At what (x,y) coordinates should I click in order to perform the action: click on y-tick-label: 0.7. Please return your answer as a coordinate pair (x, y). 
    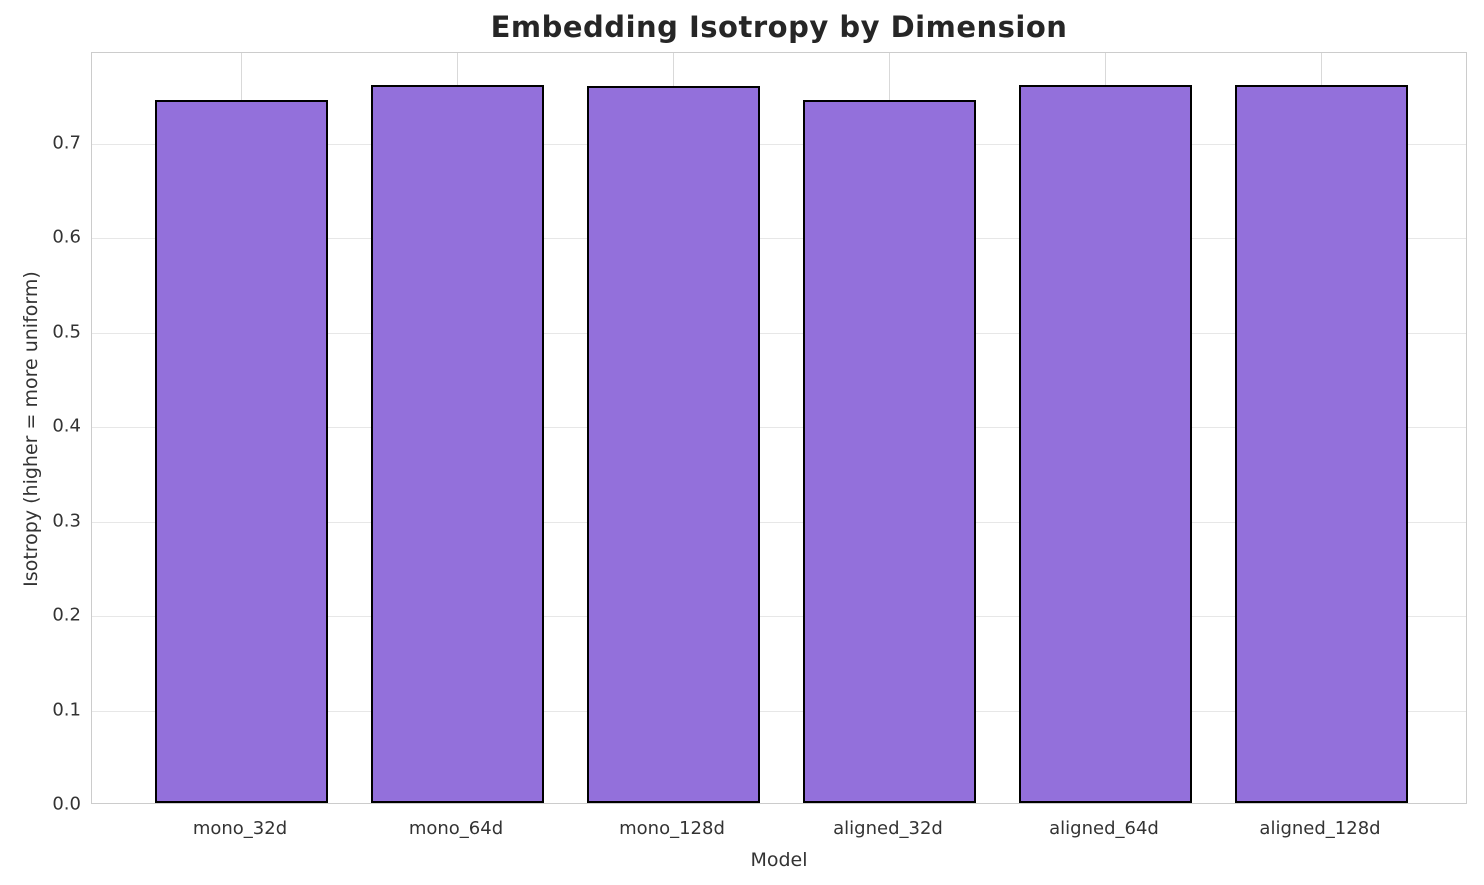
    Looking at the image, I should click on (66, 143).